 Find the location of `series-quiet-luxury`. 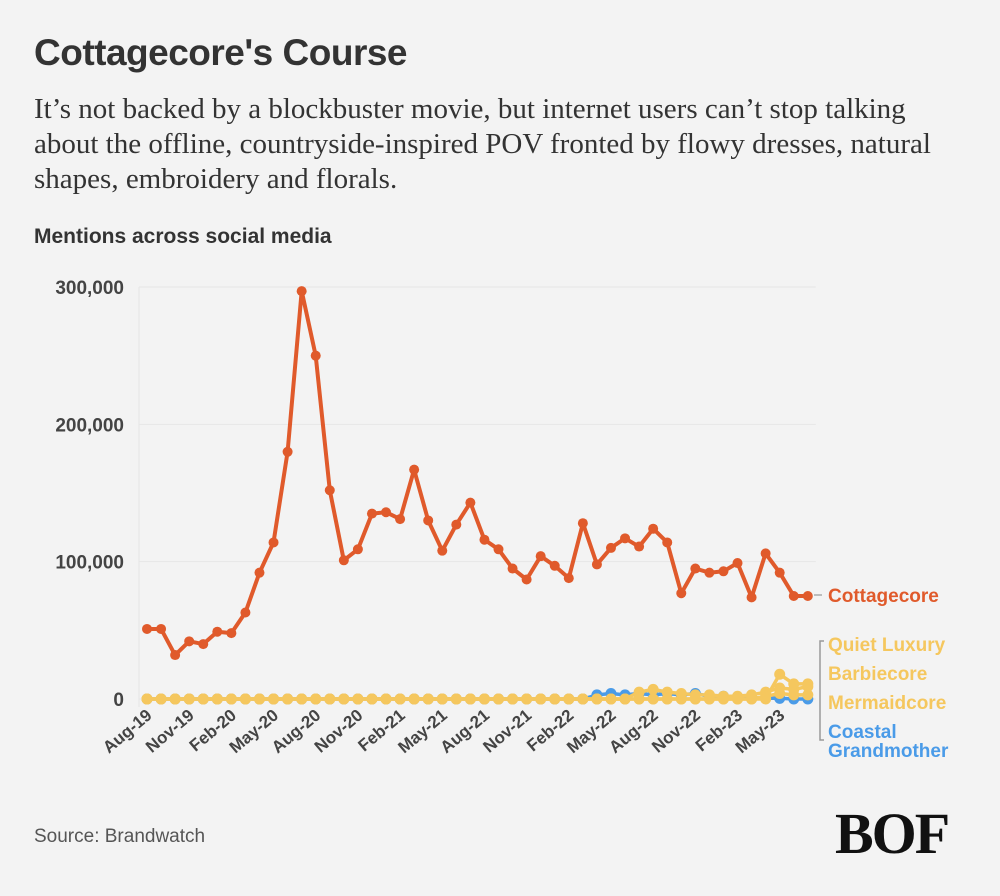

series-quiet-luxury is located at coordinates (477, 686).